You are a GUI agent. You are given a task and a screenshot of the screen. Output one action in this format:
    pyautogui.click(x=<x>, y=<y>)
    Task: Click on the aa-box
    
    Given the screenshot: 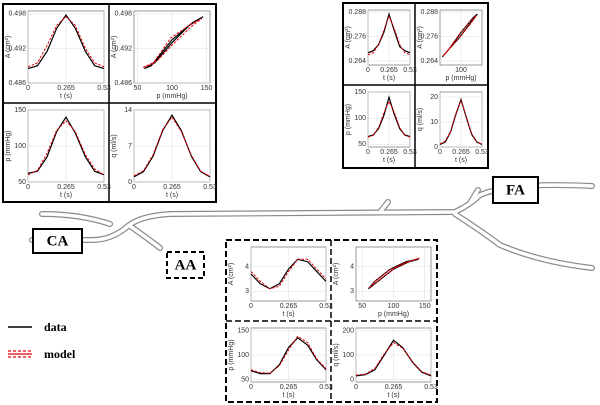 What is the action you would take?
    pyautogui.click(x=185, y=265)
    